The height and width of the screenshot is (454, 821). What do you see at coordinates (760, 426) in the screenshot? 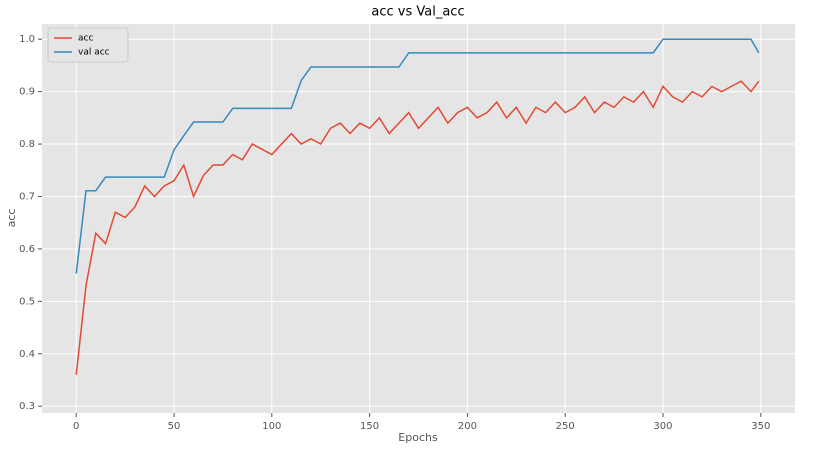
I see `x-tick-label: 350` at bounding box center [760, 426].